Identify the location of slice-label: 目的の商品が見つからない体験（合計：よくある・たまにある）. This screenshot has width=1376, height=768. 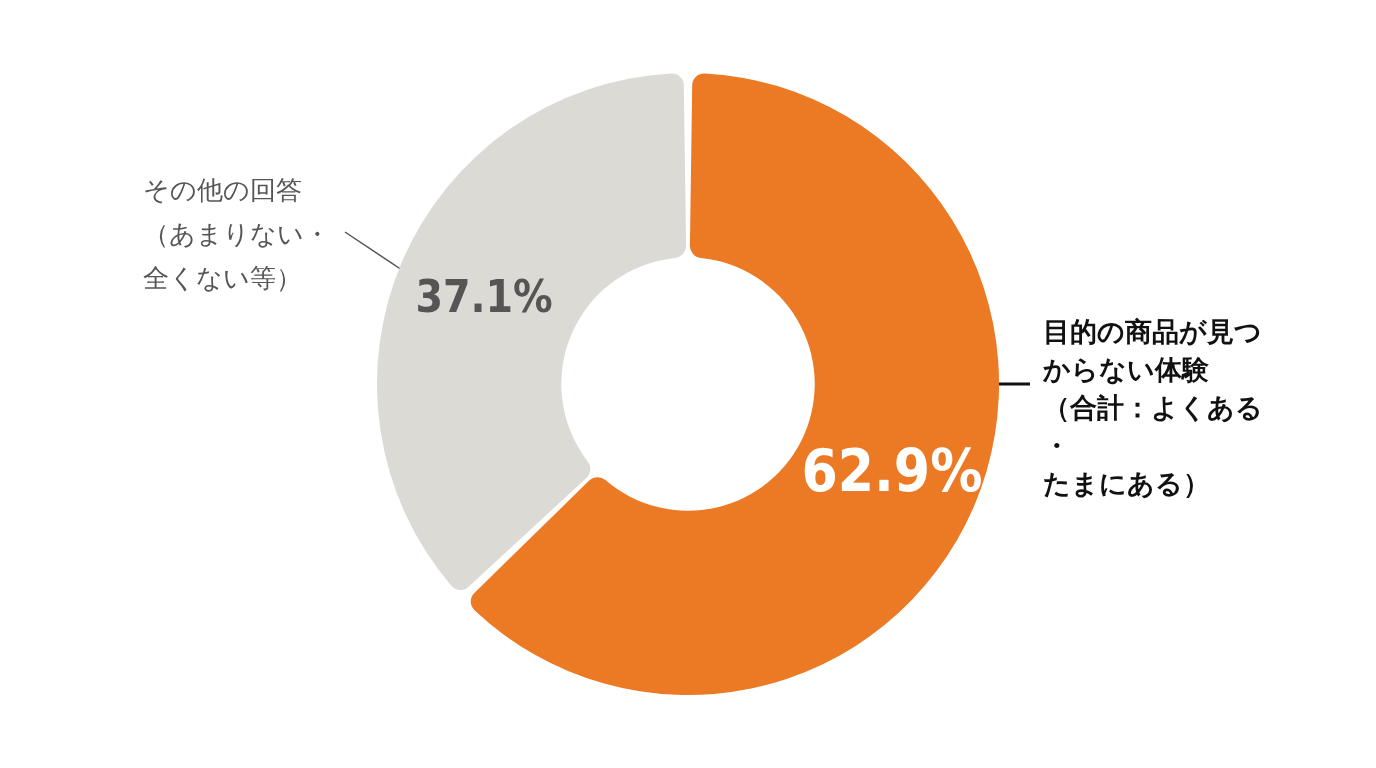
(1152, 407).